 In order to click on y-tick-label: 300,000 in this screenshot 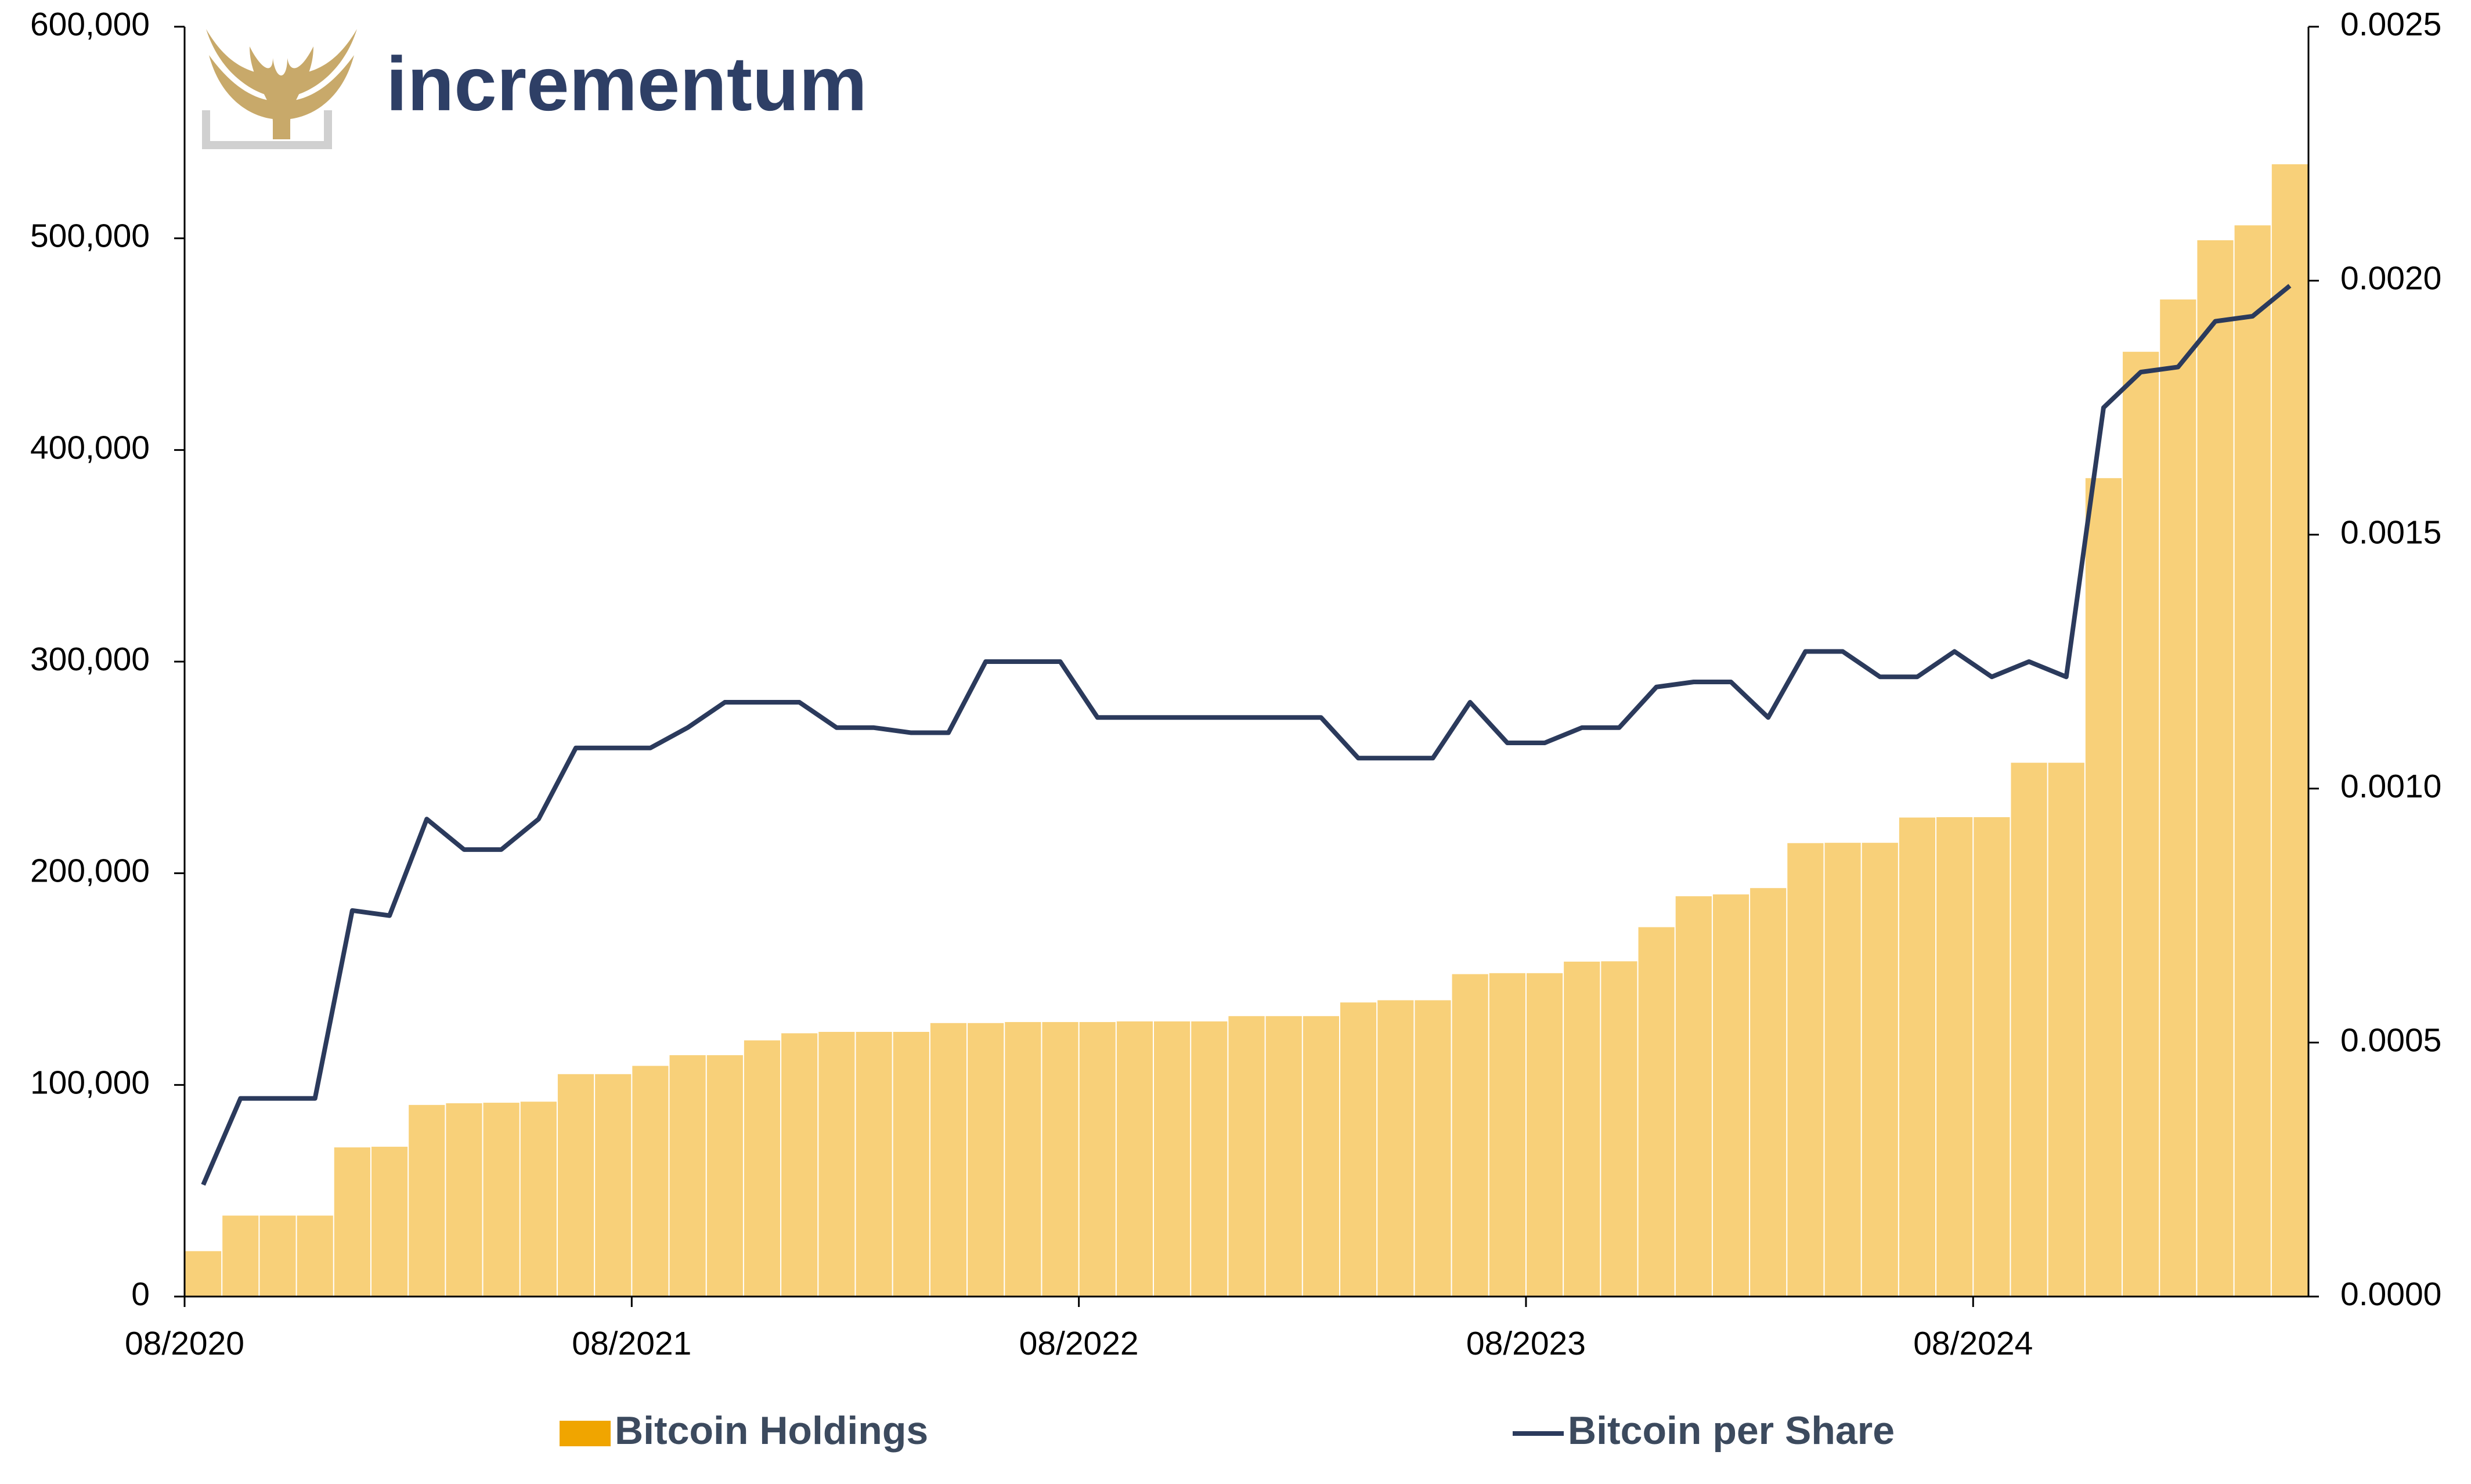, I will do `click(90, 659)`.